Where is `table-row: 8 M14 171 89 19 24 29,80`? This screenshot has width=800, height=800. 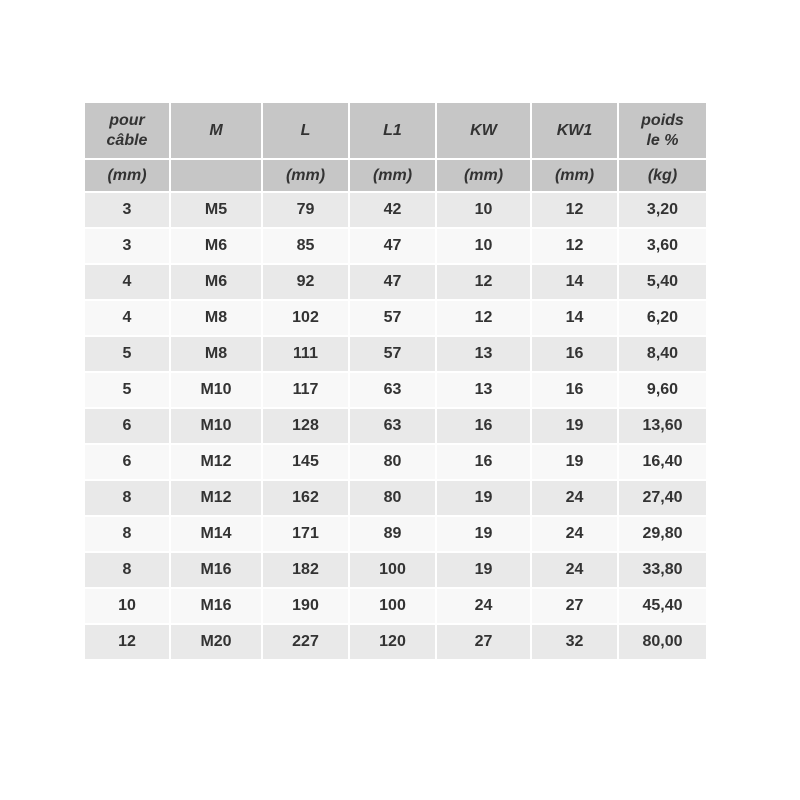 table-row: 8 M14 171 89 19 24 29,80 is located at coordinates (395, 534).